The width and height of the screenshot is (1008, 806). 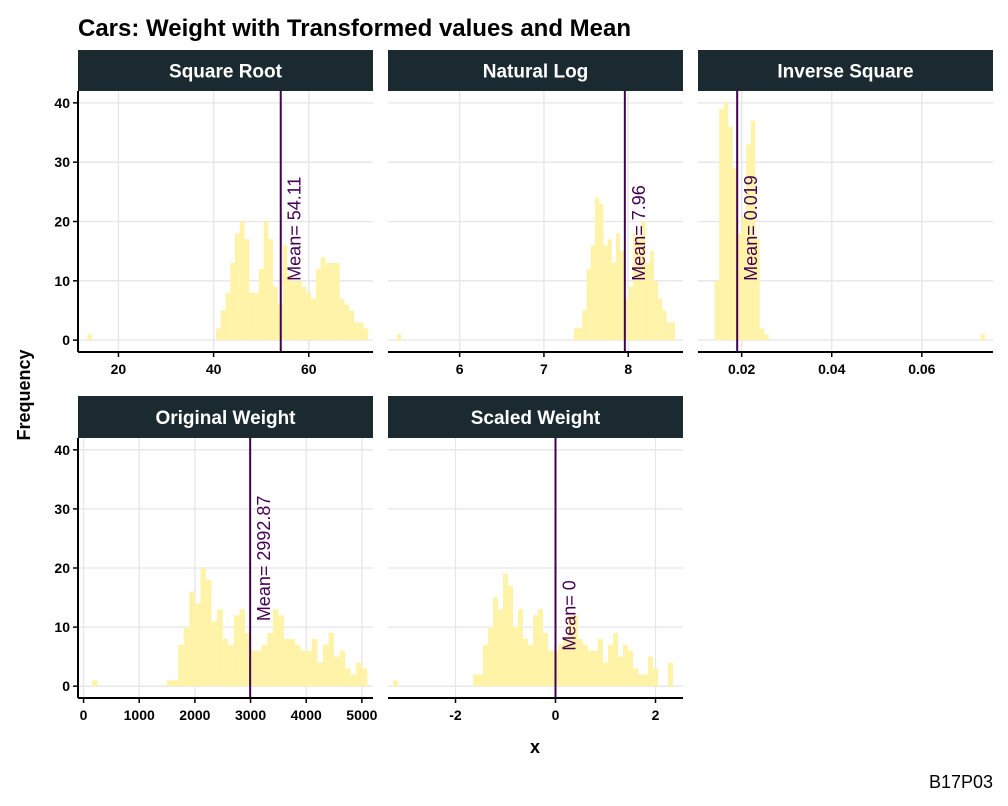 I want to click on x-axis-title: x, so click(x=535, y=747).